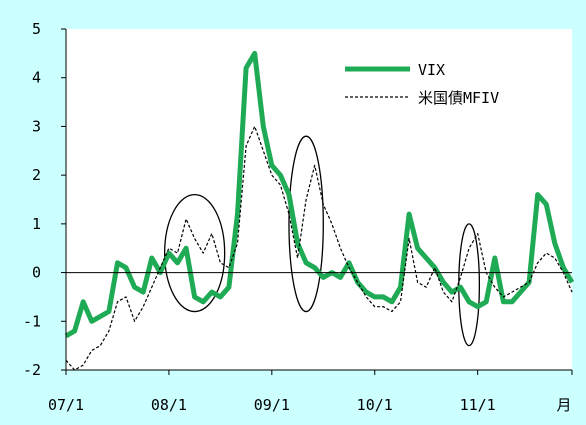  What do you see at coordinates (272, 405) in the screenshot?
I see `x-tick-label: 09/1` at bounding box center [272, 405].